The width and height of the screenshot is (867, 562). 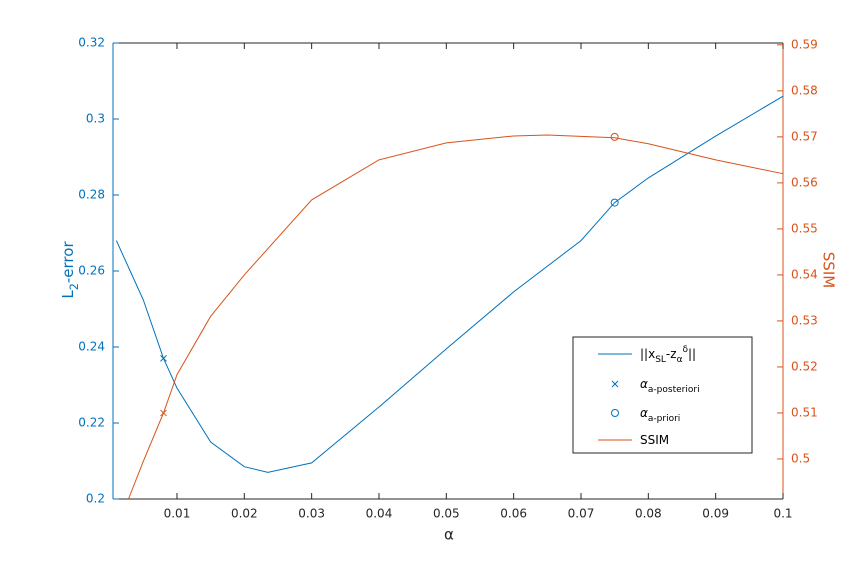 I want to click on legend-label-part: a-posteriori, so click(x=674, y=390).